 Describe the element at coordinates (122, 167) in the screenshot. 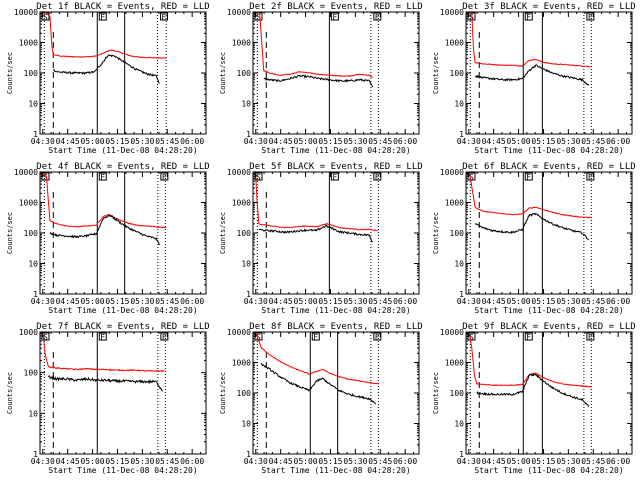

I see `chart-title: Det 4f BLACK = Events, RED = LLD` at that location.